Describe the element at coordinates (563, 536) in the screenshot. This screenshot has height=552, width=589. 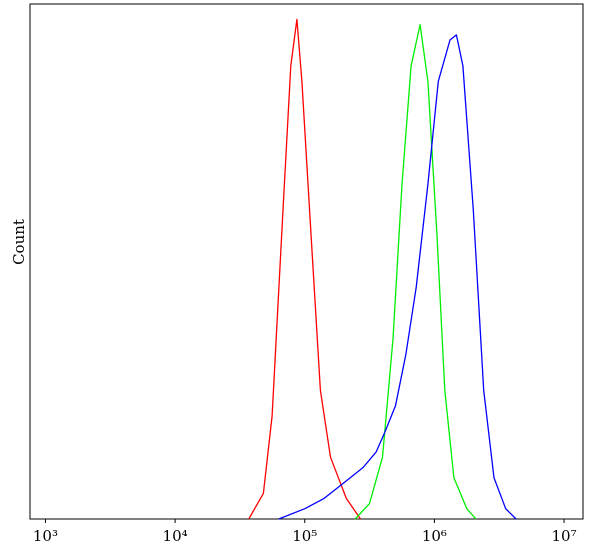
I see `x-tick-label: 10⁷` at that location.